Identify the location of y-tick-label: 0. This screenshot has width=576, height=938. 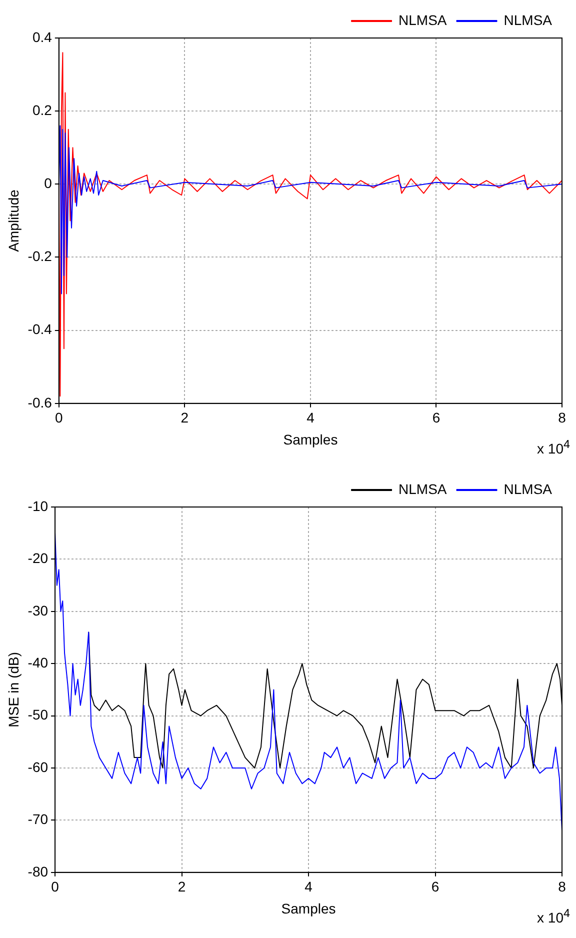
(48, 183).